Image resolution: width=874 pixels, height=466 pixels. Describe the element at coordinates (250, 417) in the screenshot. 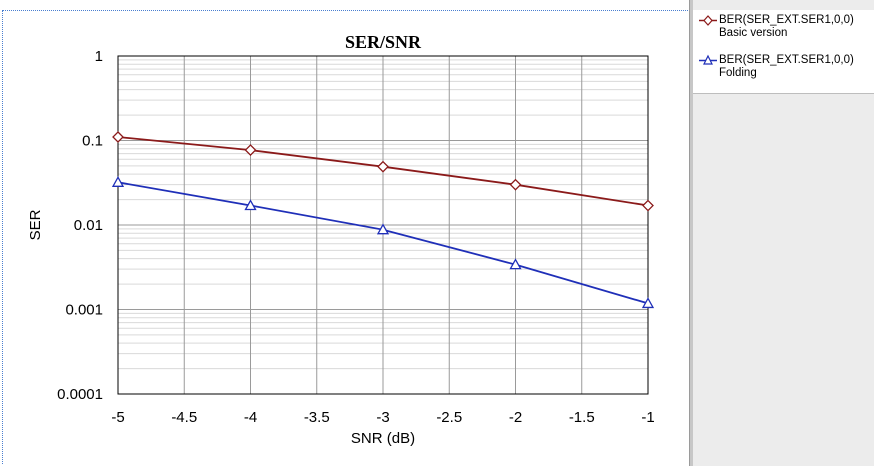

I see `x-tick-label: -4` at that location.